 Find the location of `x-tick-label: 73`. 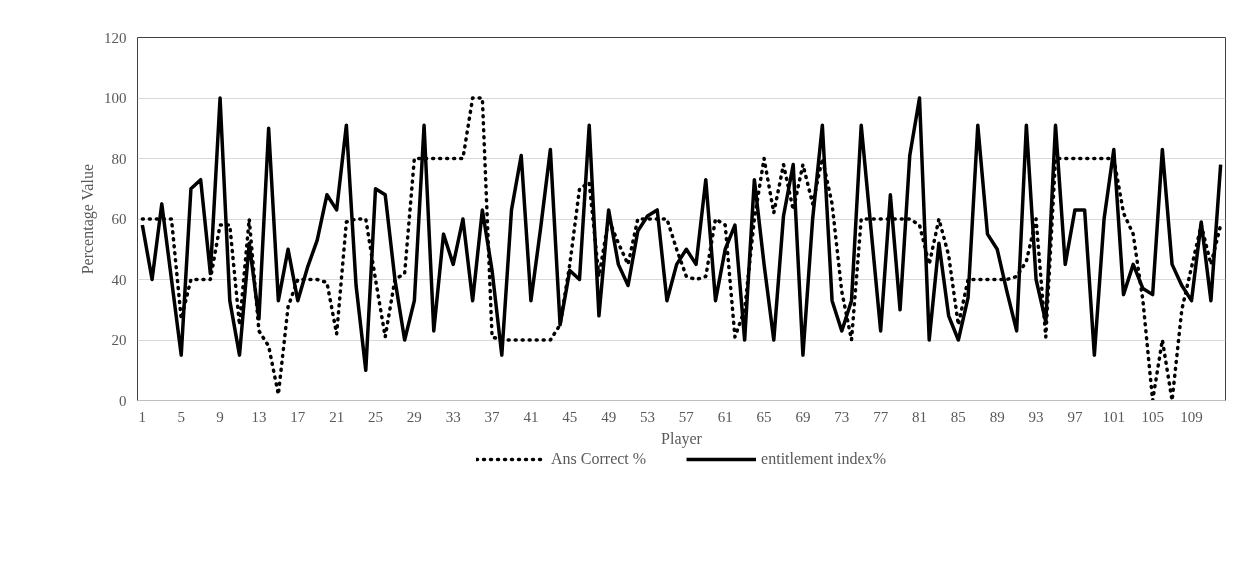

x-tick-label: 73 is located at coordinates (842, 416).